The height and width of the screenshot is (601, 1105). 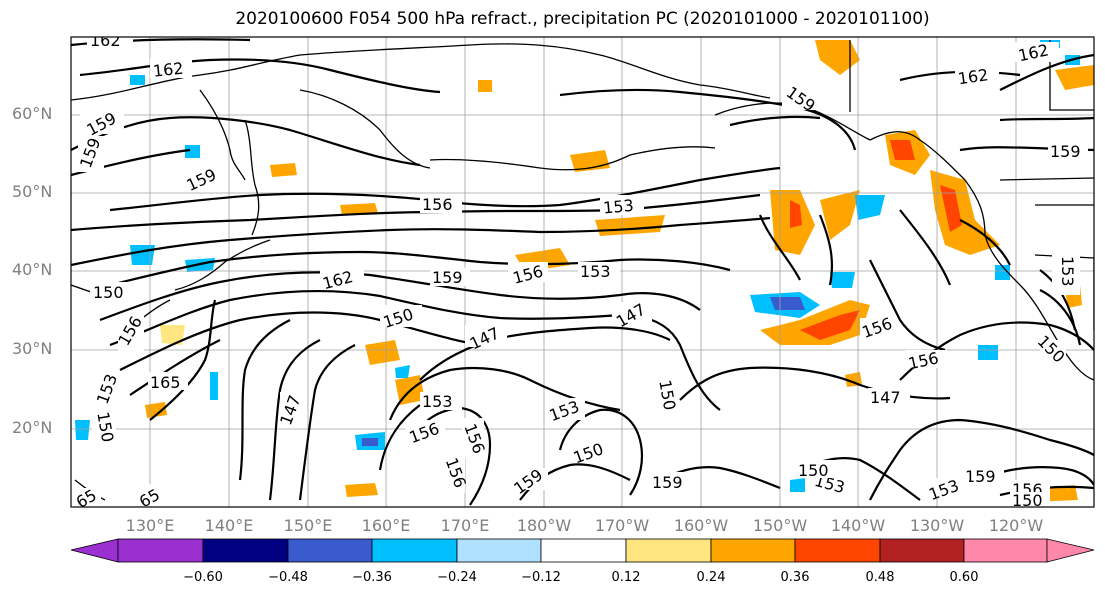 I want to click on colorbar-tick-label: −0.60, so click(x=203, y=577).